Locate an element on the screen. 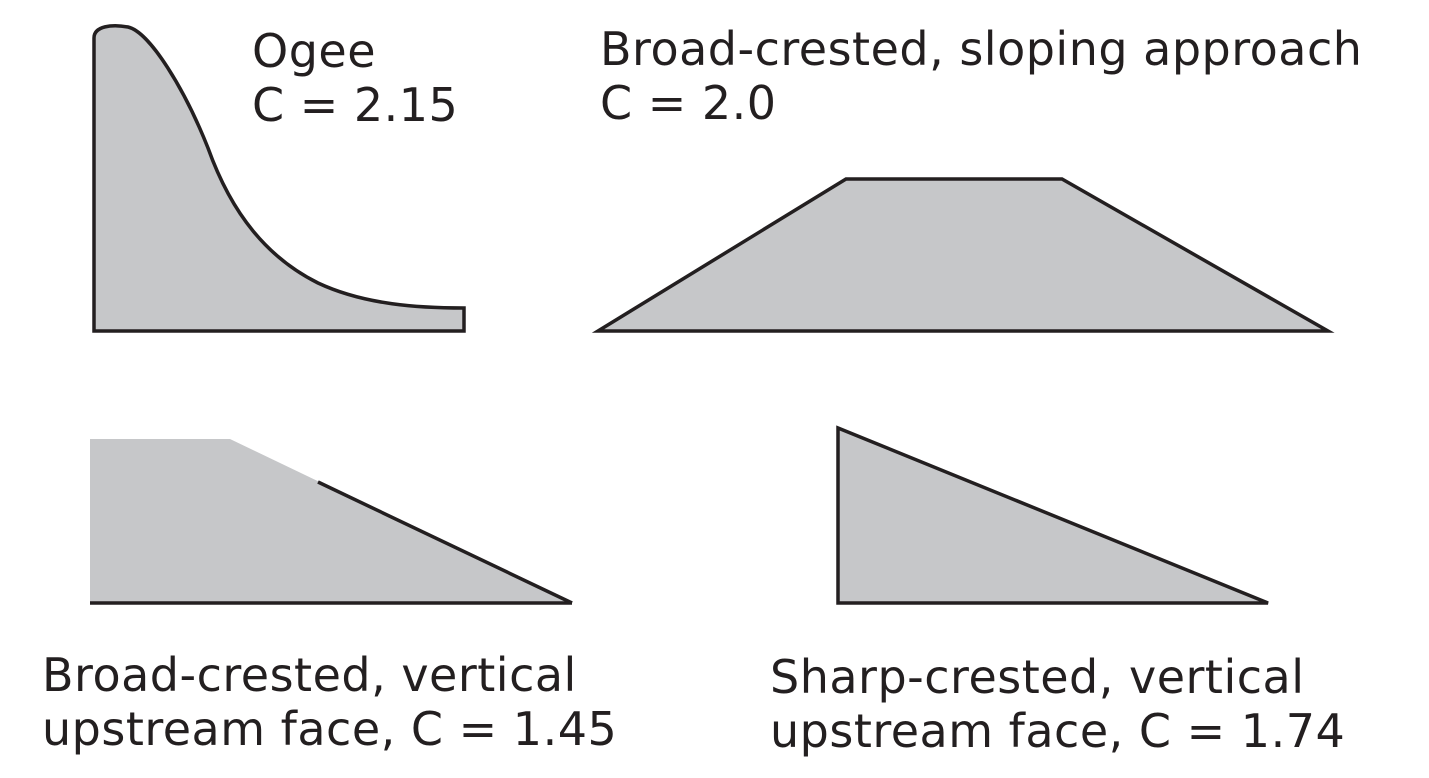  broad-crested-vertical-shape is located at coordinates (331, 521).